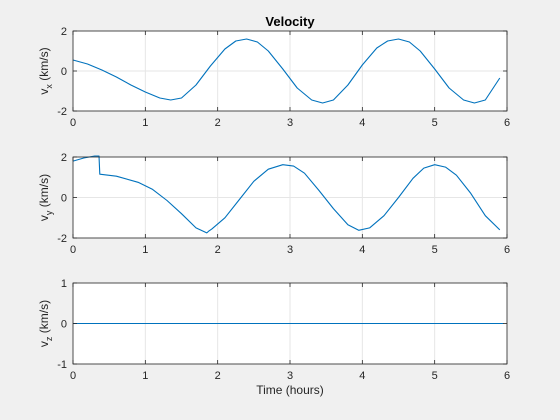  I want to click on y-tick-label: -1, so click(62, 365).